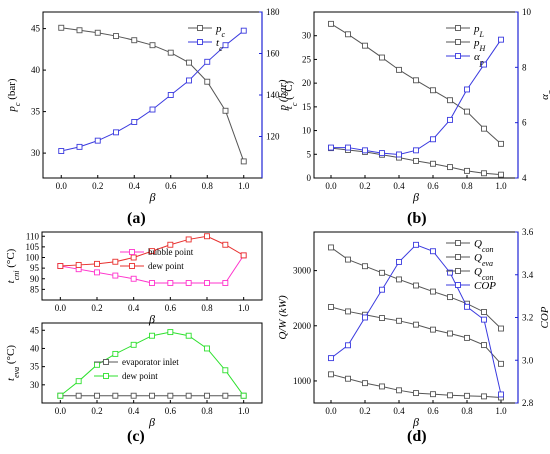 The image size is (550, 454). What do you see at coordinates (302, 381) in the screenshot?
I see `y-tick-label: 1000` at bounding box center [302, 381].